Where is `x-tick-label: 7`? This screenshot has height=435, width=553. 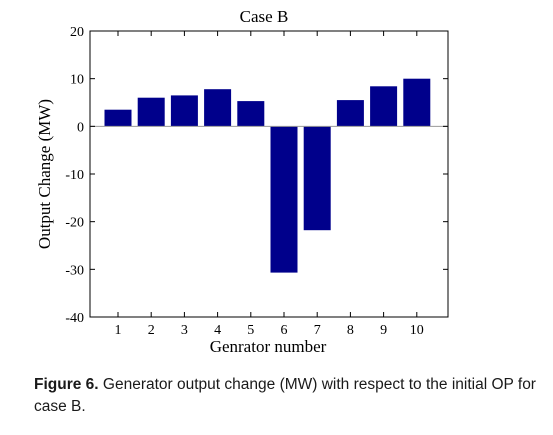 x-tick-label: 7 is located at coordinates (317, 330).